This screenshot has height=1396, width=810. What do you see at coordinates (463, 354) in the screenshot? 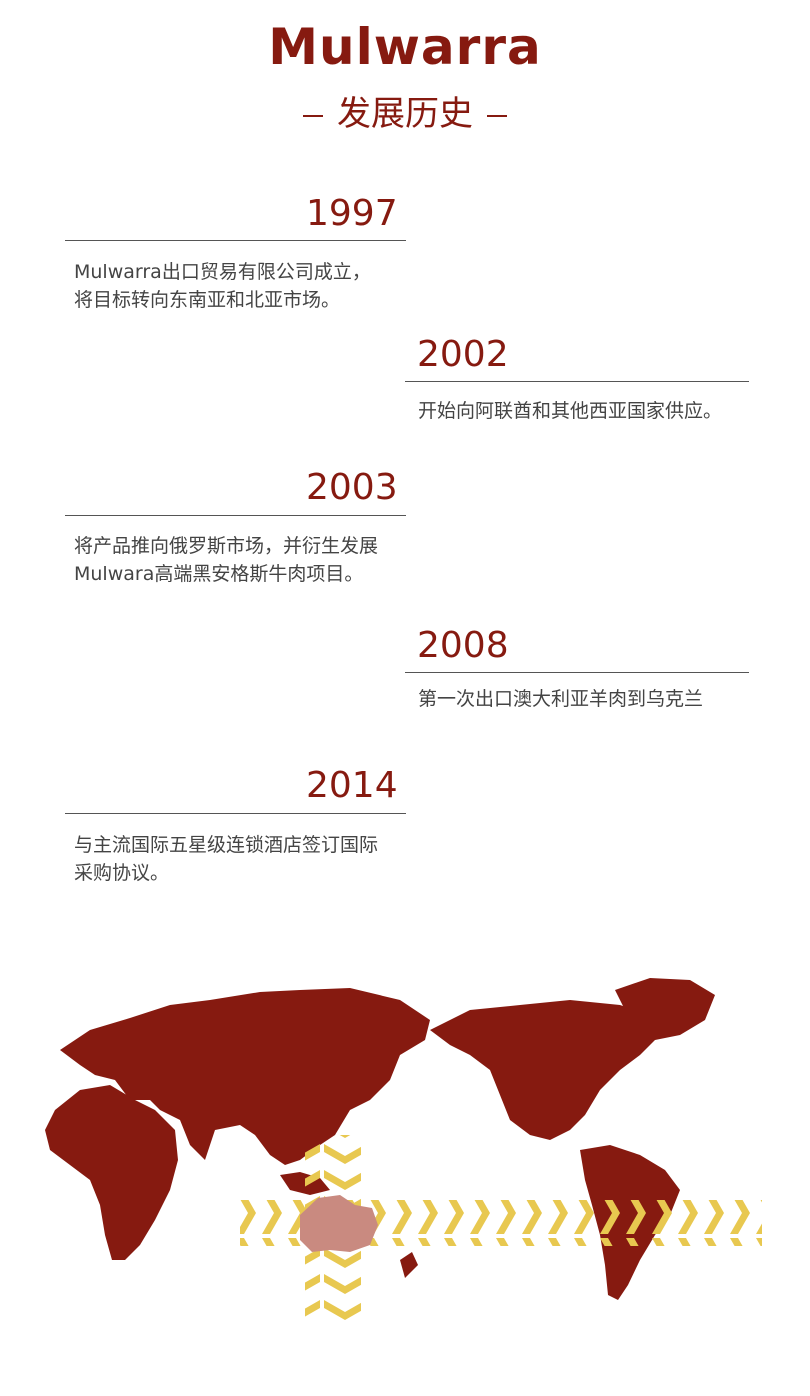
I see `year-label: 2002` at bounding box center [463, 354].